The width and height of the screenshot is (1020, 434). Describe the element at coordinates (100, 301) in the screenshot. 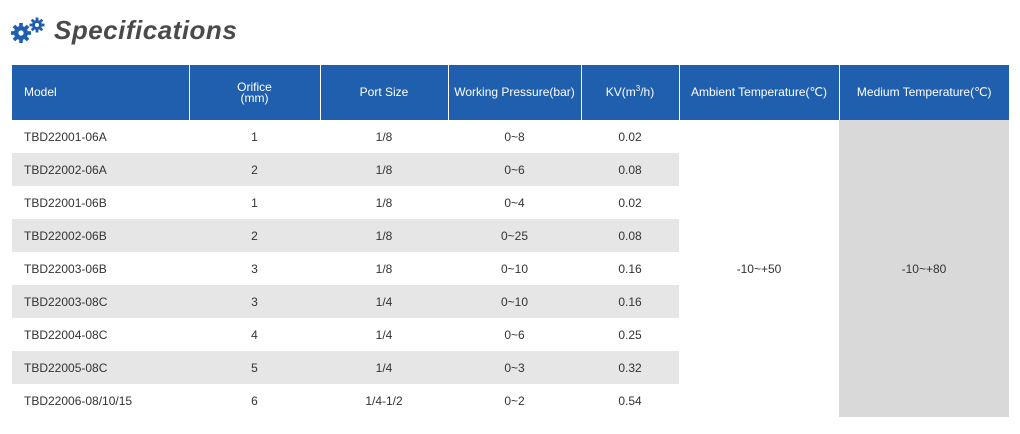

I see `cell-model: TBD22003-08C` at that location.